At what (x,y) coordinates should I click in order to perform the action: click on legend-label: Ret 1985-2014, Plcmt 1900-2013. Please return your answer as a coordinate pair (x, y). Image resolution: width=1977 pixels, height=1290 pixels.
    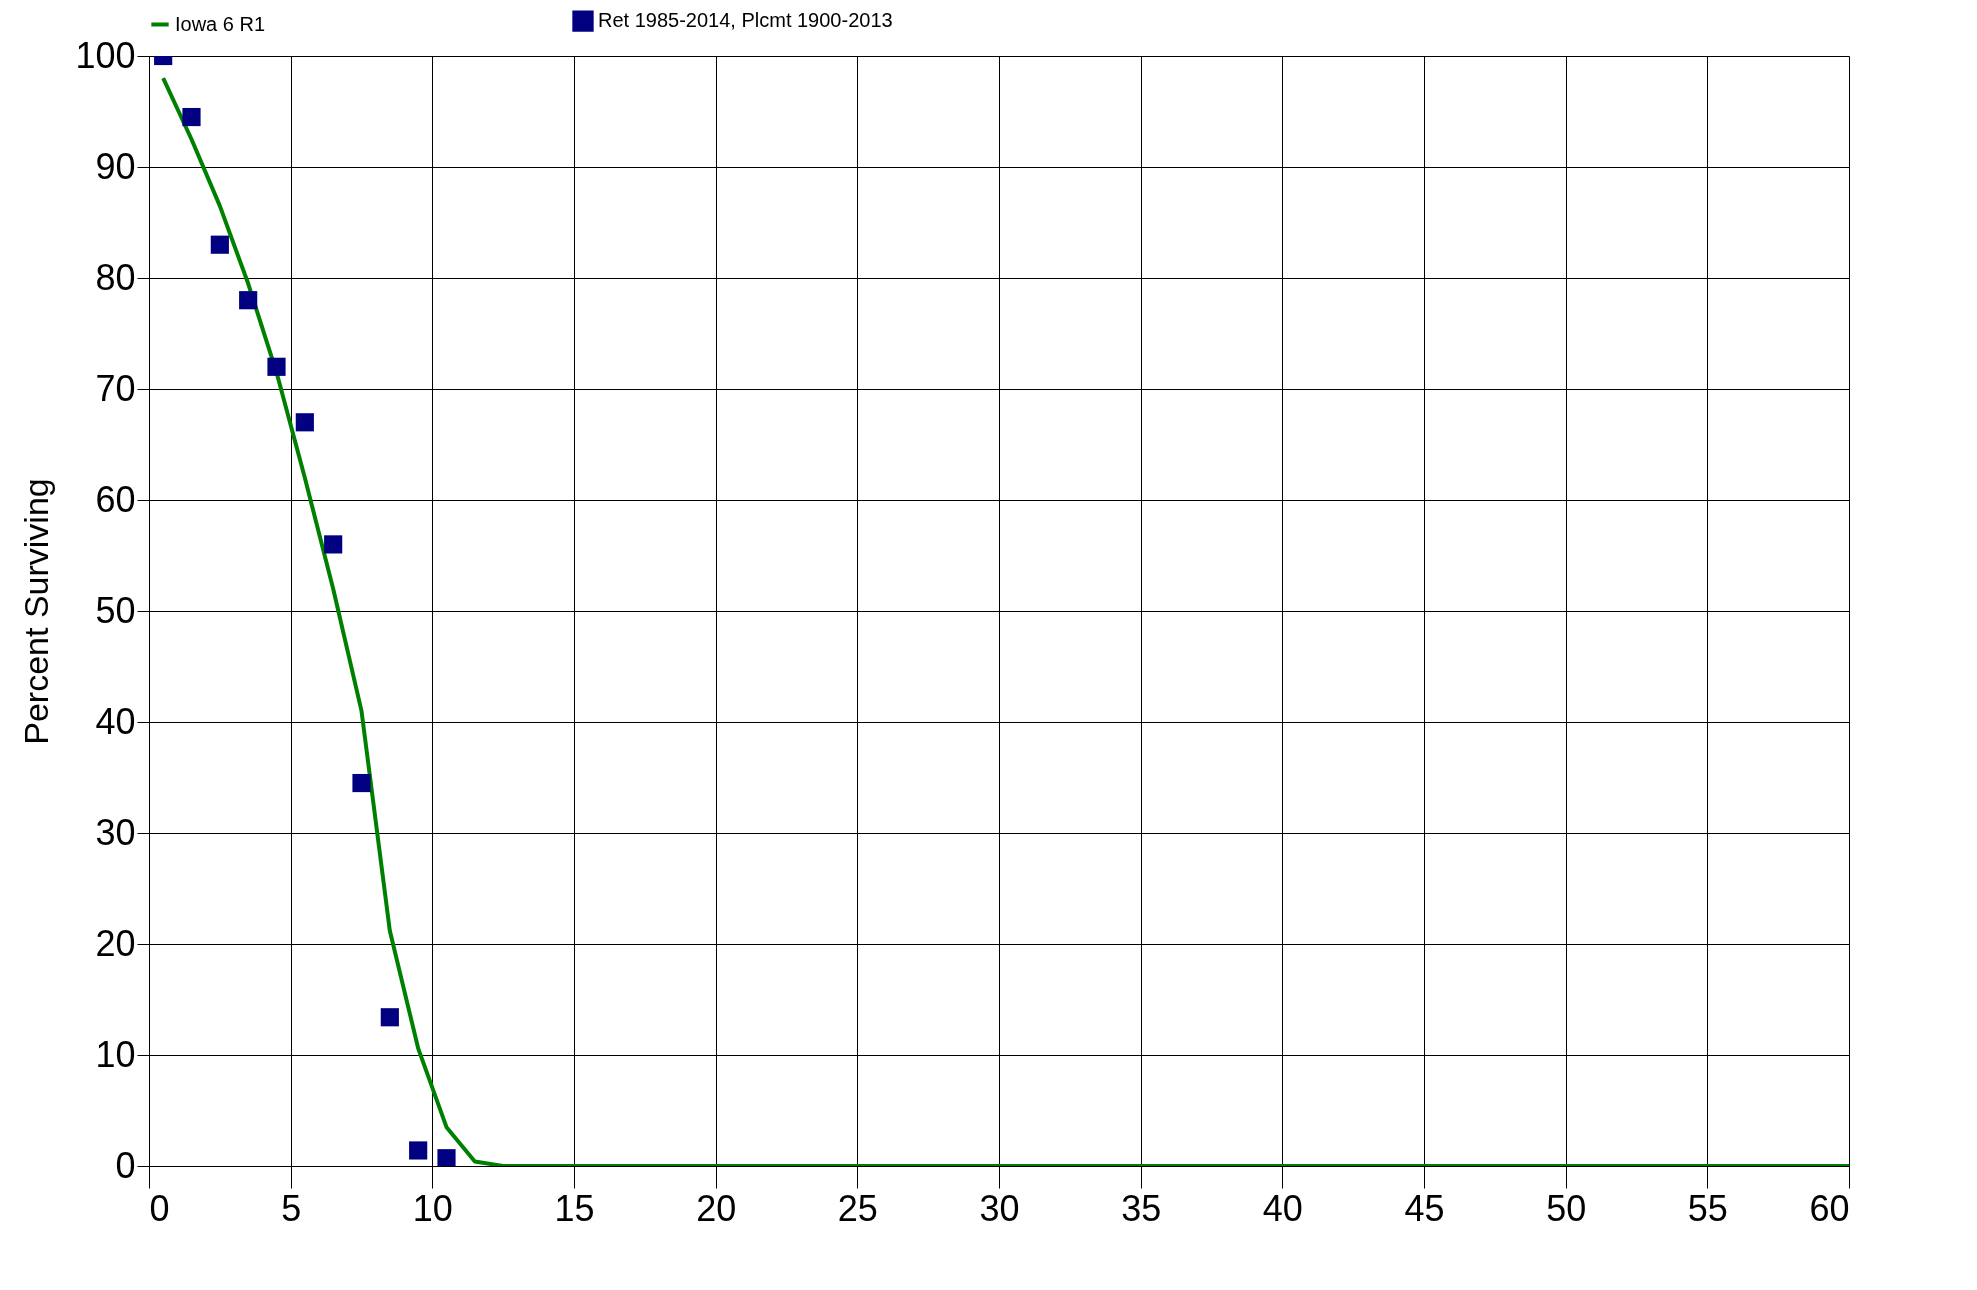
    Looking at the image, I should click on (745, 20).